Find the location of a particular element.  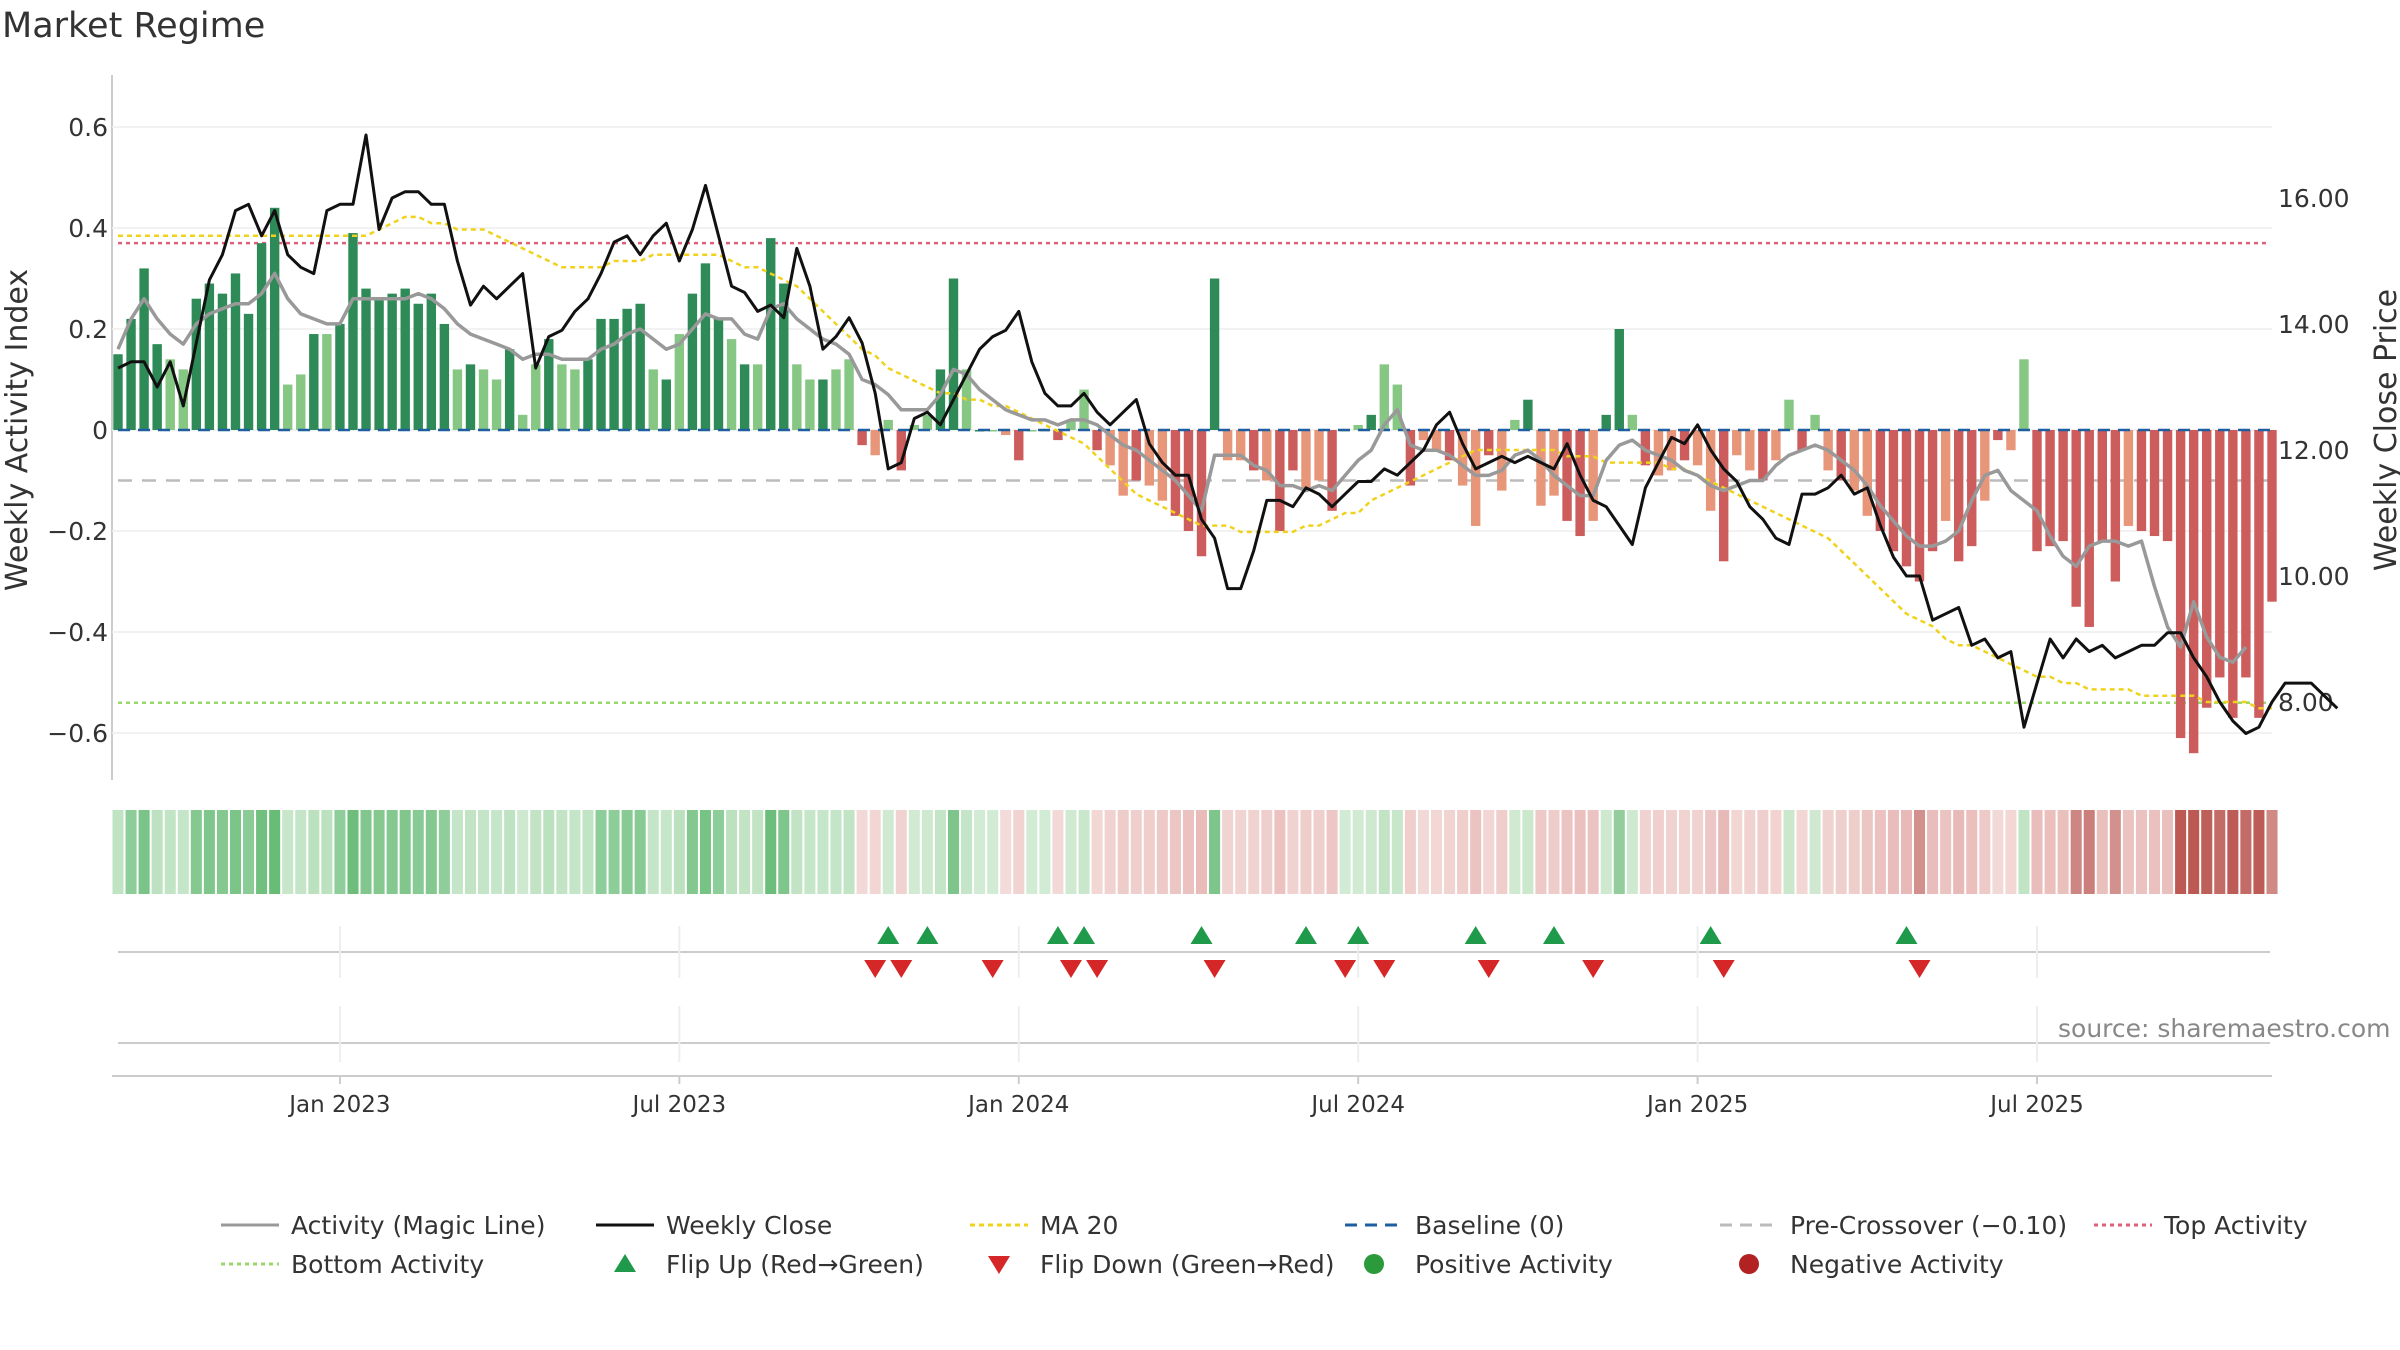

y-tick-label-left: 0 is located at coordinates (100, 430).